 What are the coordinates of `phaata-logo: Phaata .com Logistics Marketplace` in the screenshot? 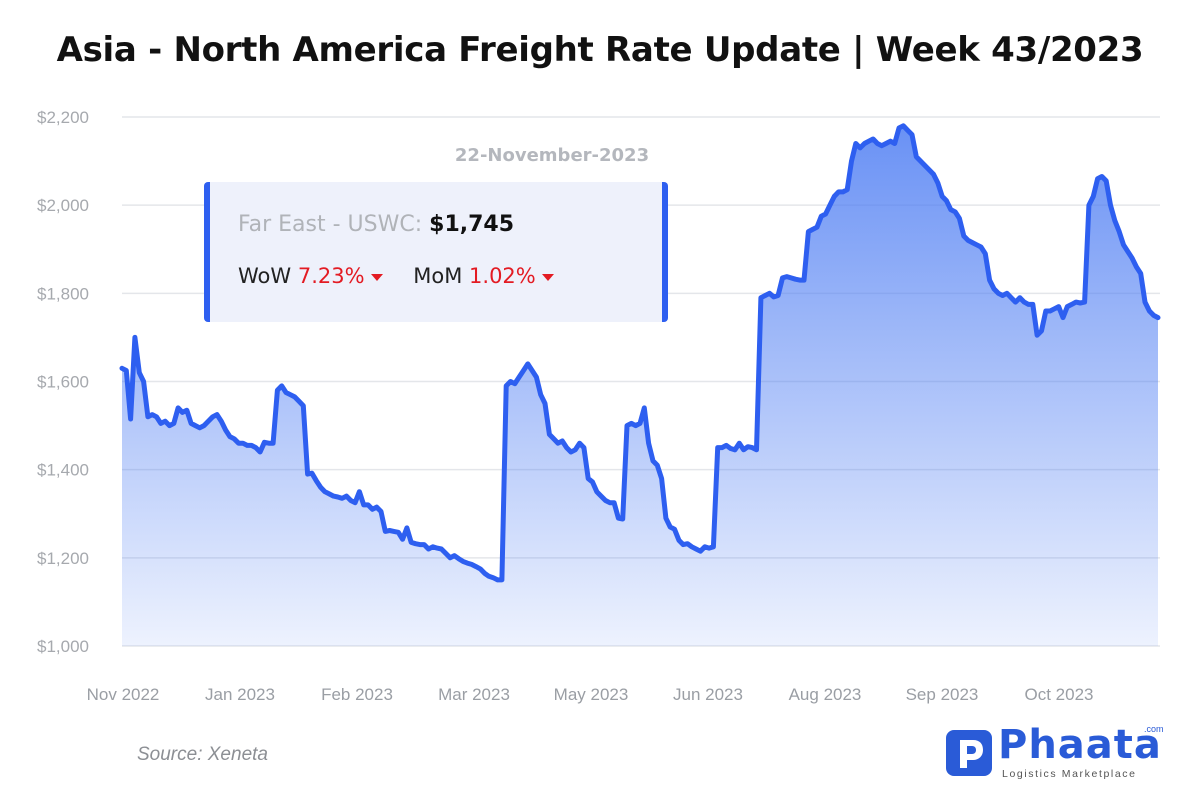 It's located at (1057, 753).